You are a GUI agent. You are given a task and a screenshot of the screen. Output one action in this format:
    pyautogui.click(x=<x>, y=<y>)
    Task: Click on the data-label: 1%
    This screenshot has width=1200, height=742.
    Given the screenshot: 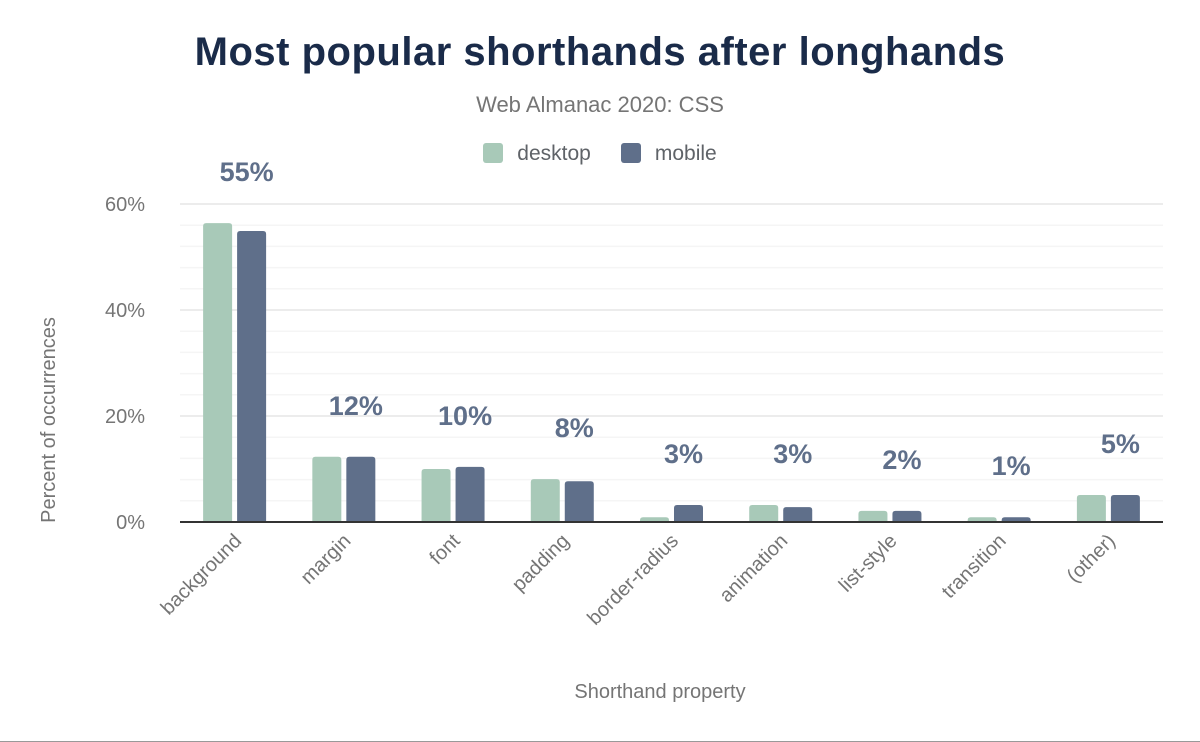 What is the action you would take?
    pyautogui.click(x=1011, y=466)
    